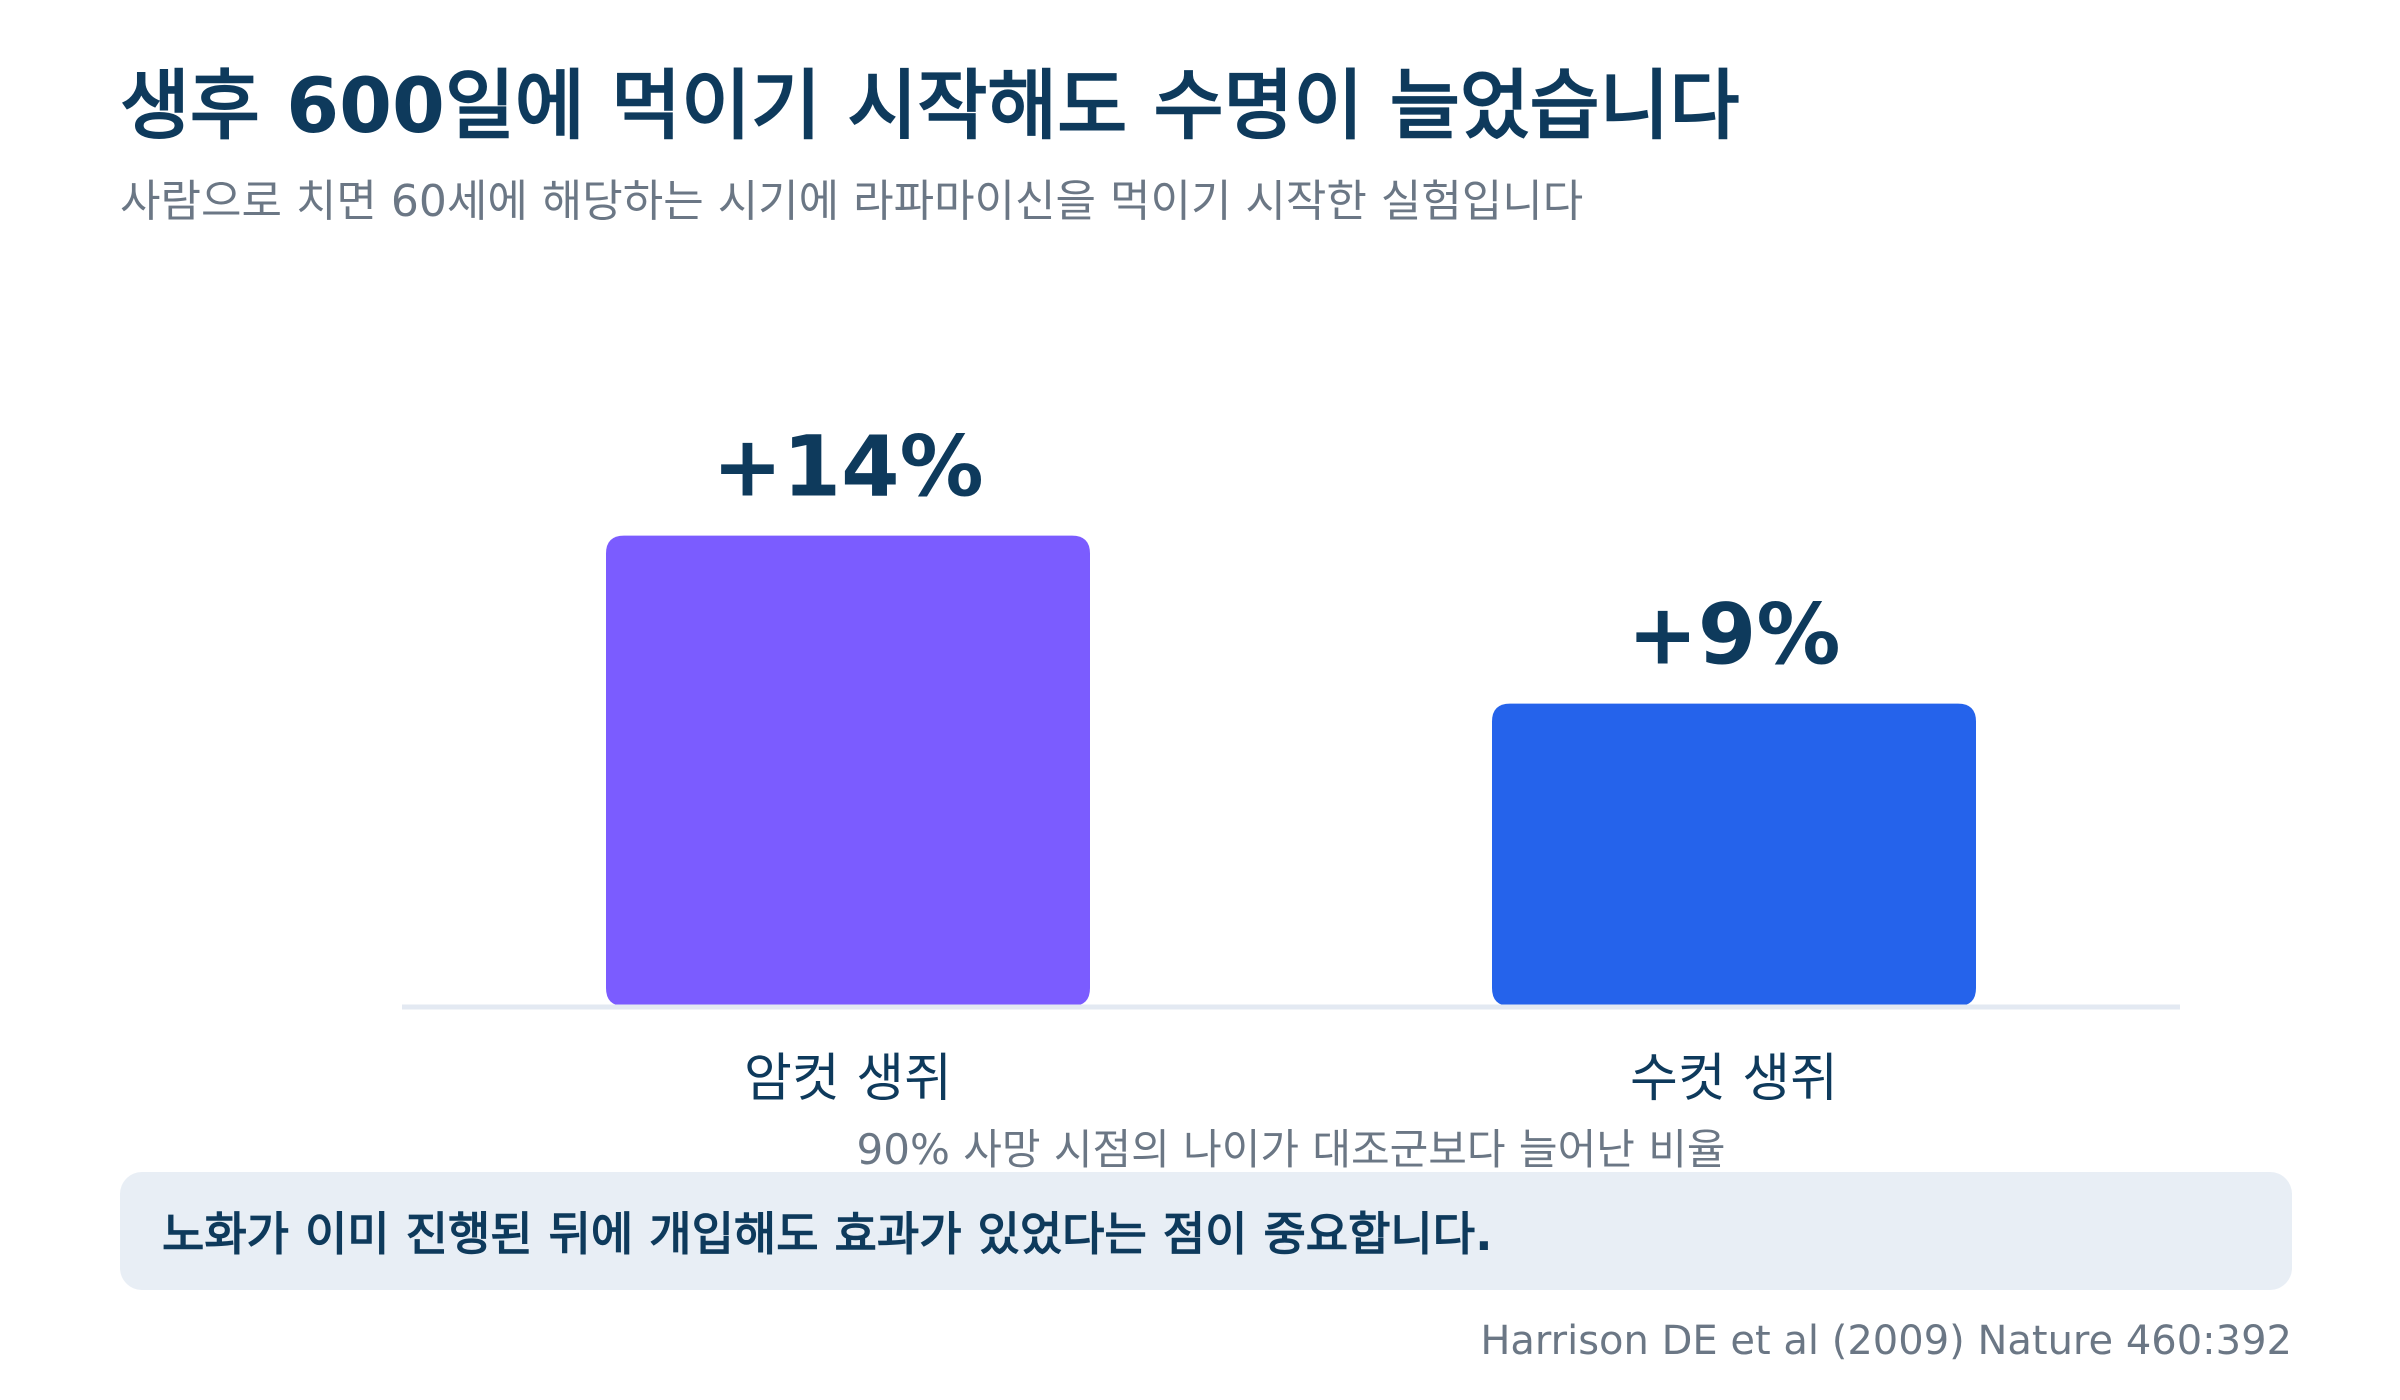 The image size is (2400, 1400). I want to click on category-label-1: 암컷 생쥐, so click(848, 1079).